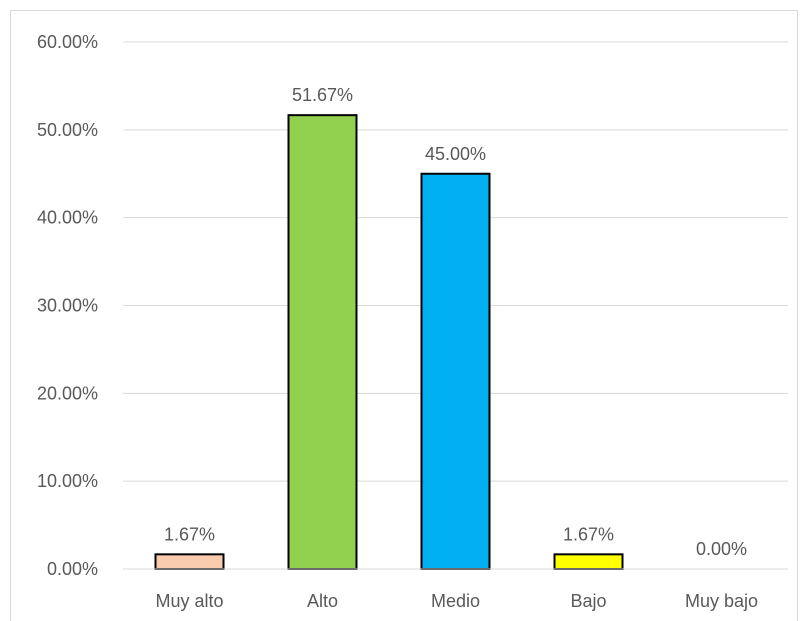 The height and width of the screenshot is (621, 808). What do you see at coordinates (189, 601) in the screenshot?
I see `x-category-label: Muy alto` at bounding box center [189, 601].